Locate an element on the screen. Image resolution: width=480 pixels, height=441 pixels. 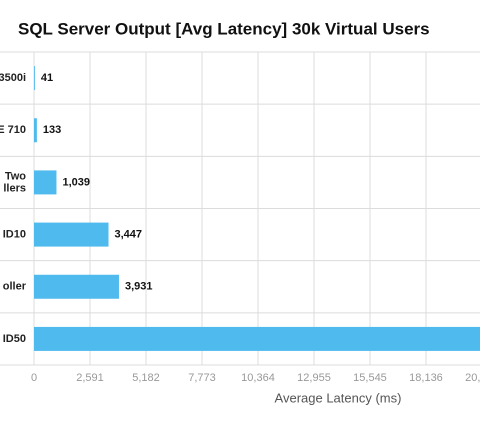
y-tick-label: ID10 is located at coordinates (14, 234).